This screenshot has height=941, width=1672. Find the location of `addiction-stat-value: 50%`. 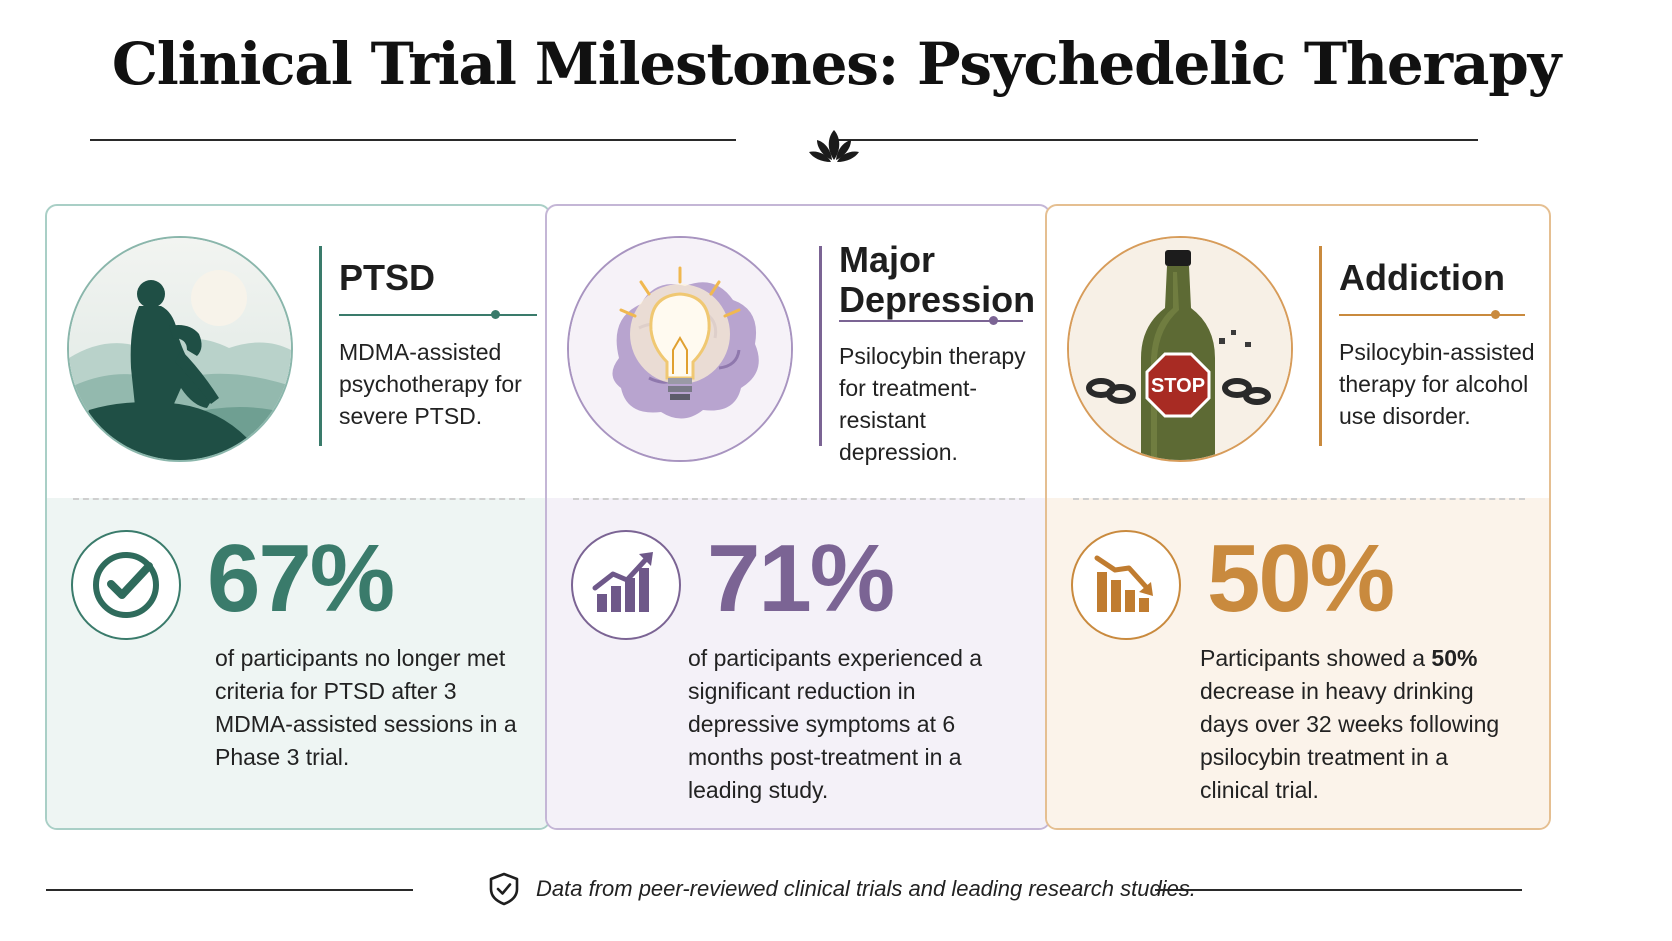

addiction-stat-value: 50% is located at coordinates (1301, 578).